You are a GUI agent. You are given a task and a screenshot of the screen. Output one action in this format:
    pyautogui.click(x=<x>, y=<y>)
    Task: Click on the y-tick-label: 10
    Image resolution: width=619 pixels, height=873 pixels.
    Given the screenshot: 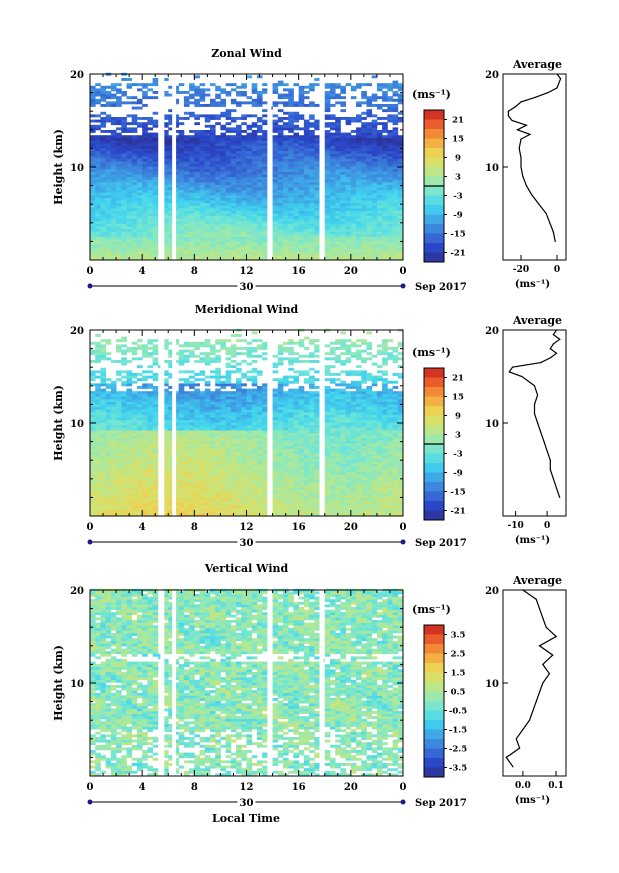 What is the action you would take?
    pyautogui.click(x=77, y=168)
    